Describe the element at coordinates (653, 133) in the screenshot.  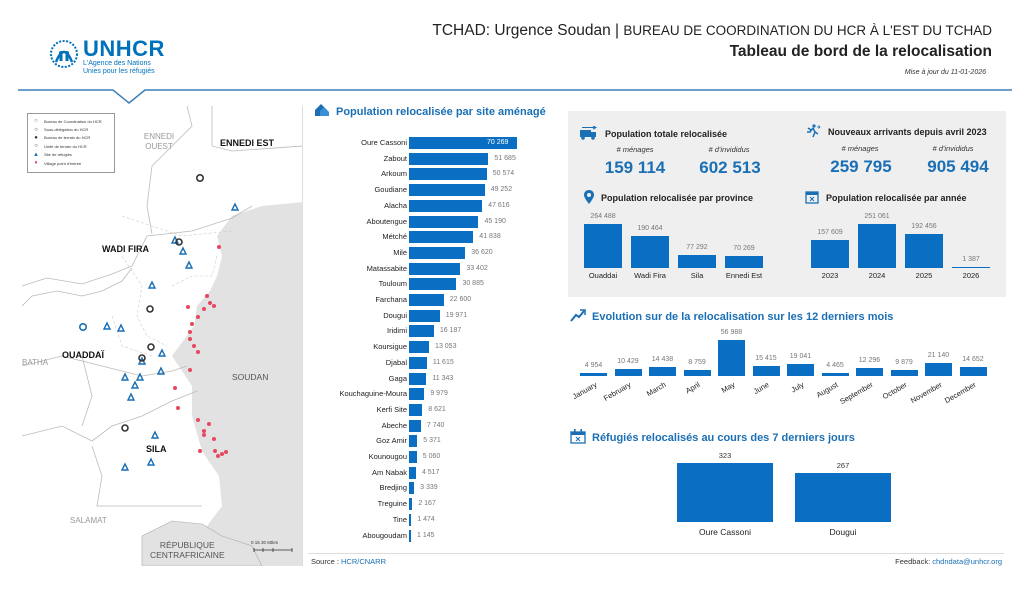
I see `total-relocated-title: Population totale relocalisée` at that location.